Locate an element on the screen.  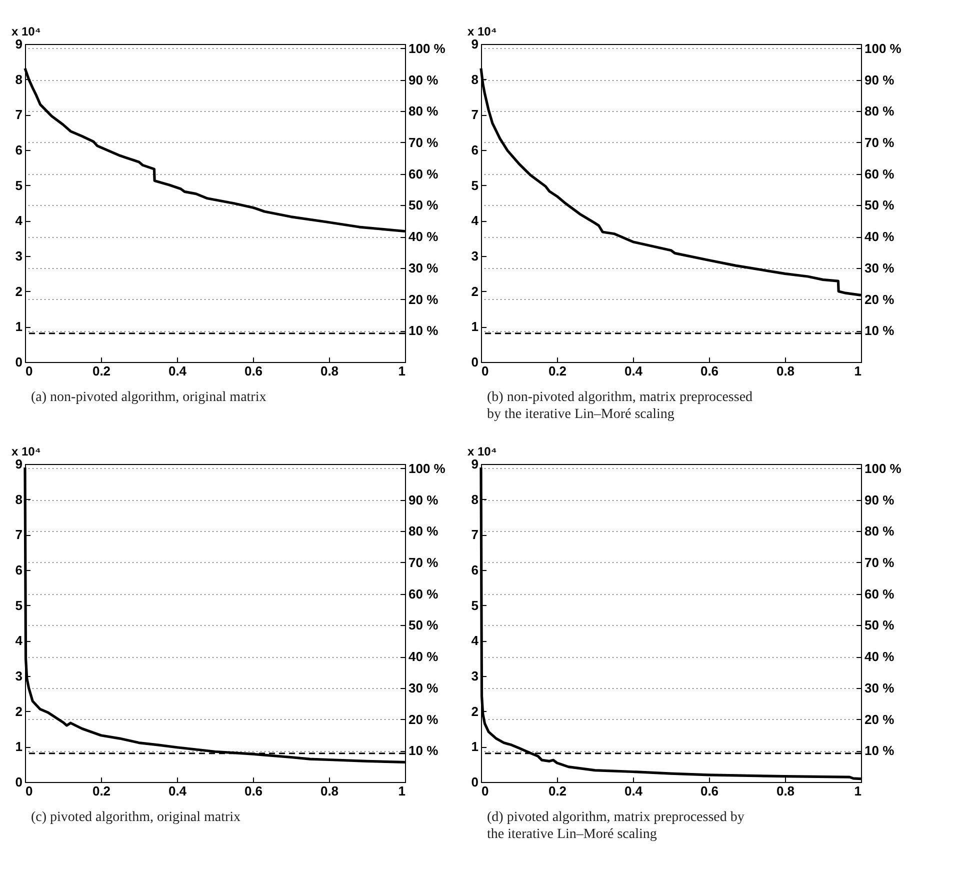
text: (d) pivoted algorithm, matrix preprocessed by the iterative Lin–Moré scaling is located at coordinates (615, 826).